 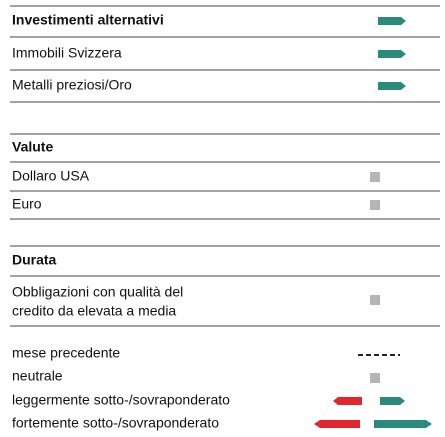 What do you see at coordinates (347, 401) in the screenshot?
I see `legend-arrow-light-under` at bounding box center [347, 401].